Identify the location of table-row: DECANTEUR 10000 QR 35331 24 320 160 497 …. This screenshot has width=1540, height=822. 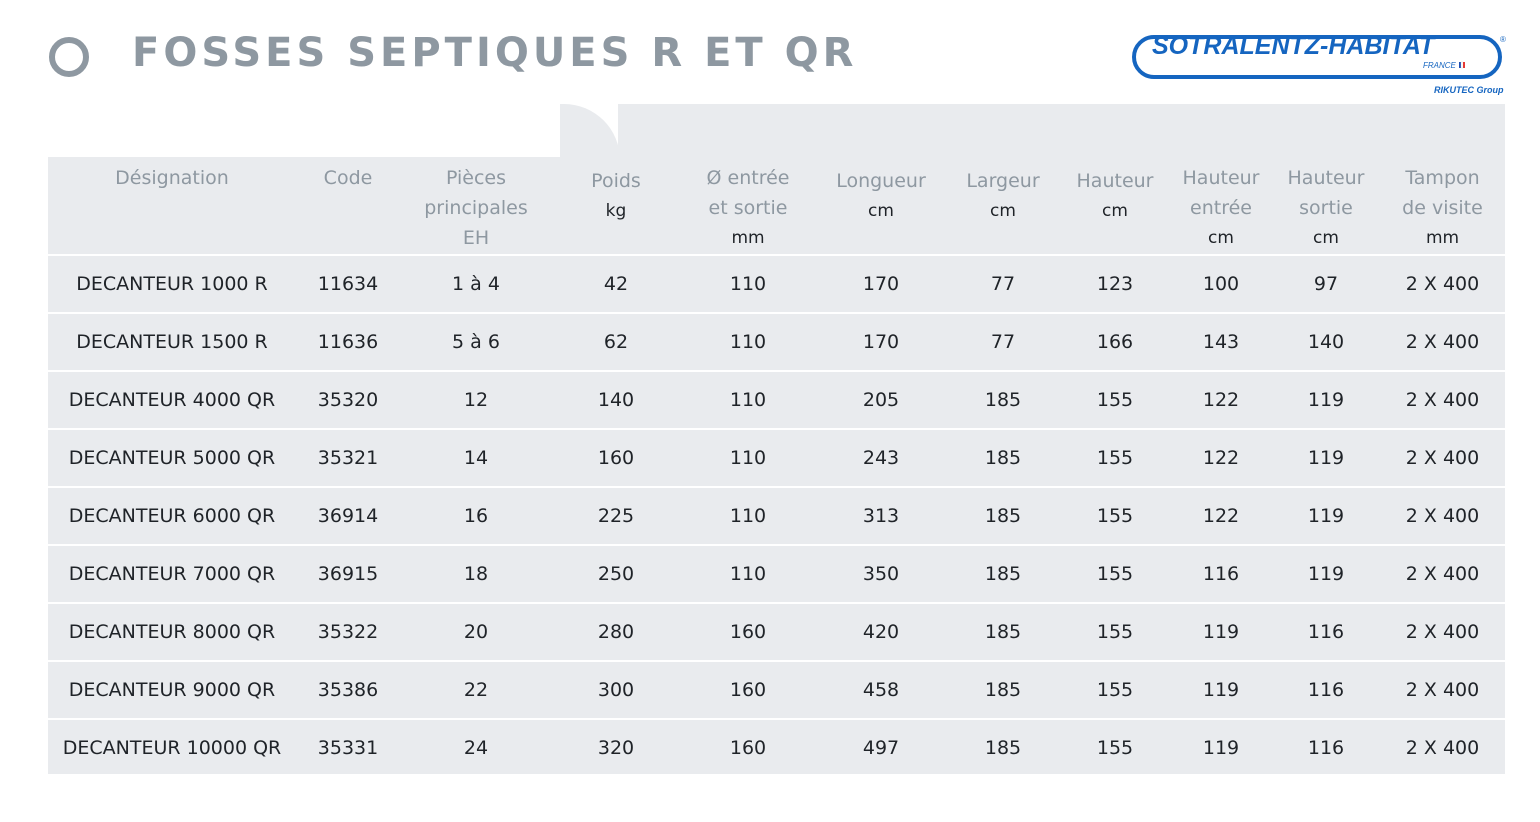
(776, 747).